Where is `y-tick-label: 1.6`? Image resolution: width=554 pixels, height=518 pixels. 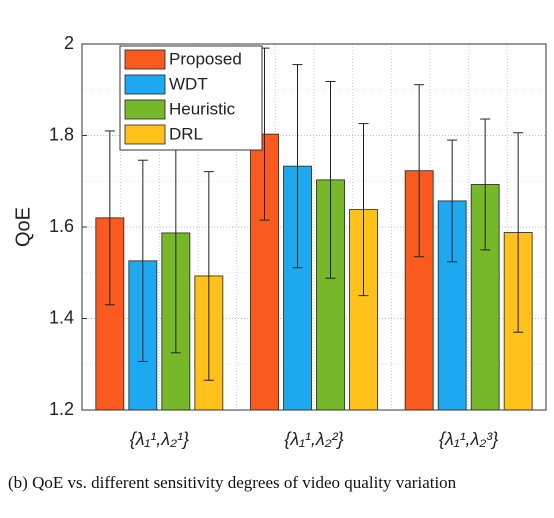
y-tick-label: 1.6 is located at coordinates (61, 226).